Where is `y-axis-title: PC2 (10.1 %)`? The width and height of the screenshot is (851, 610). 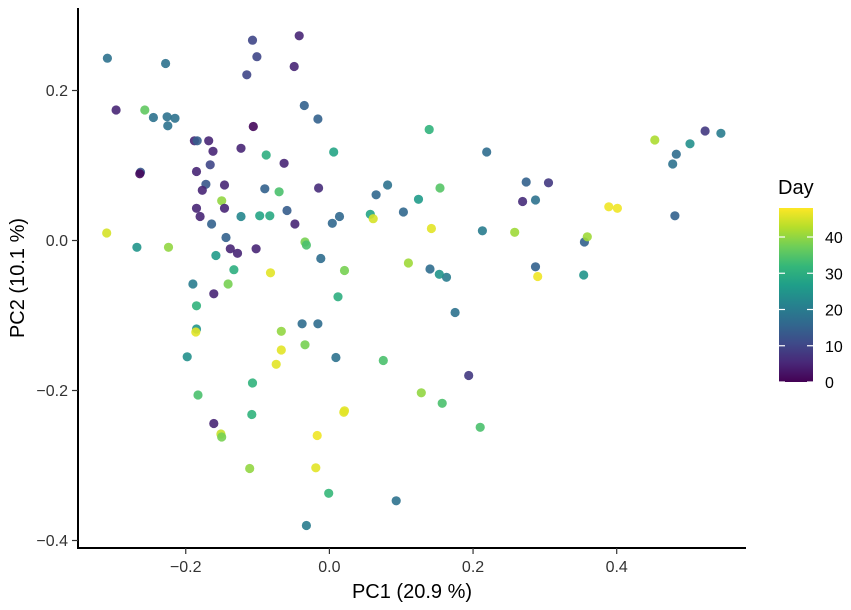
y-axis-title: PC2 (10.1 %) is located at coordinates (18, 278).